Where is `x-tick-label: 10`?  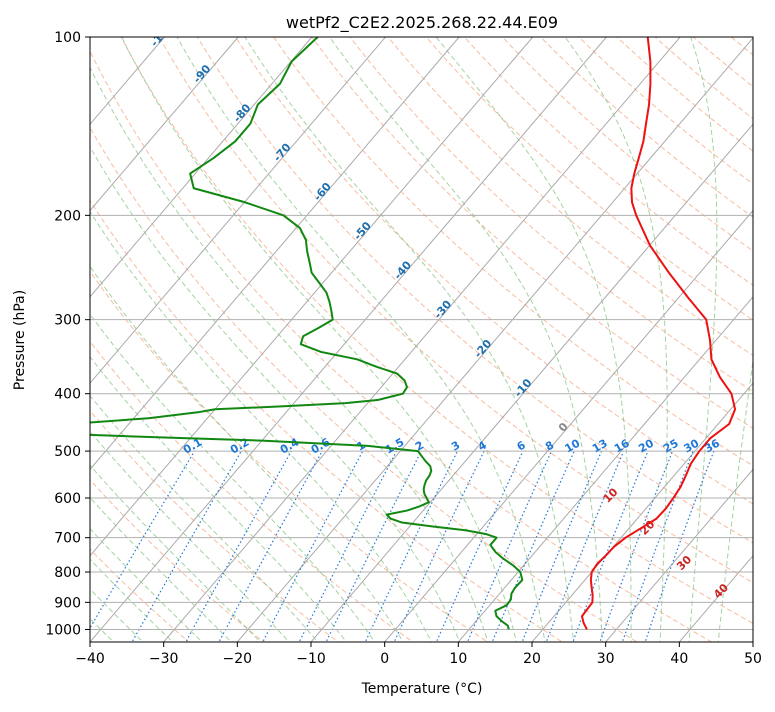
x-tick-label: 10 is located at coordinates (458, 659).